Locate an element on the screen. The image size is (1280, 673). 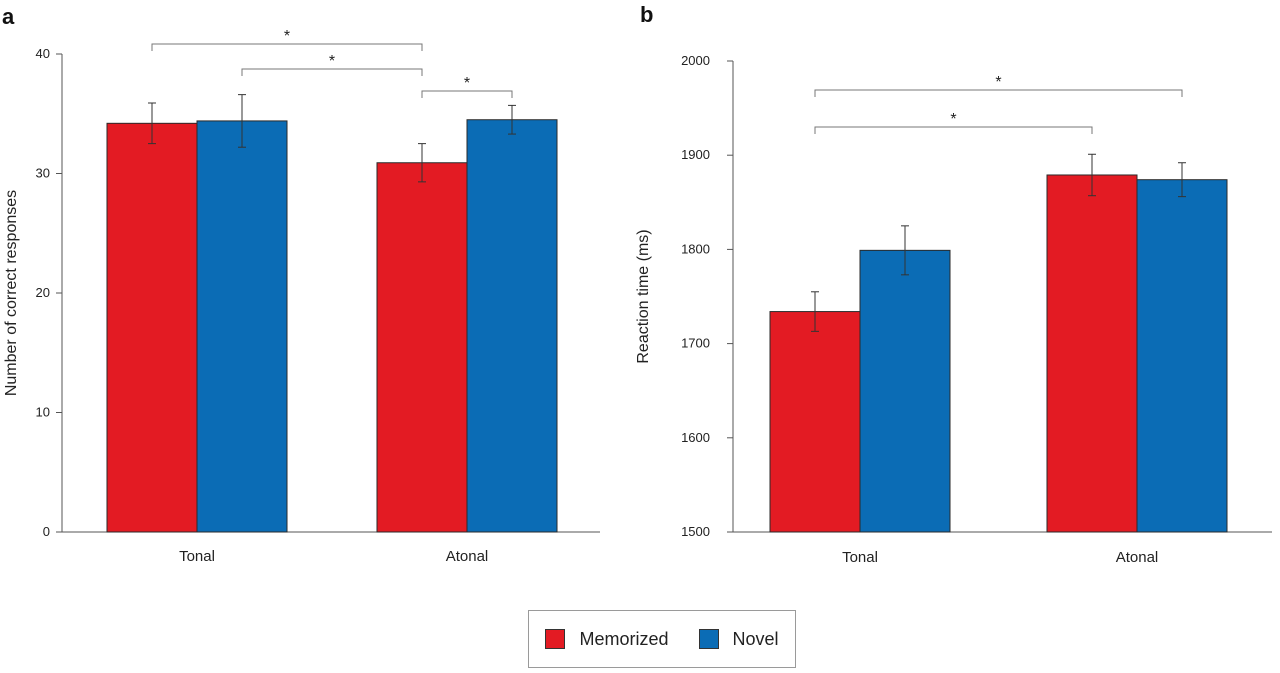
y-tick-label: 1900 is located at coordinates (695, 154).